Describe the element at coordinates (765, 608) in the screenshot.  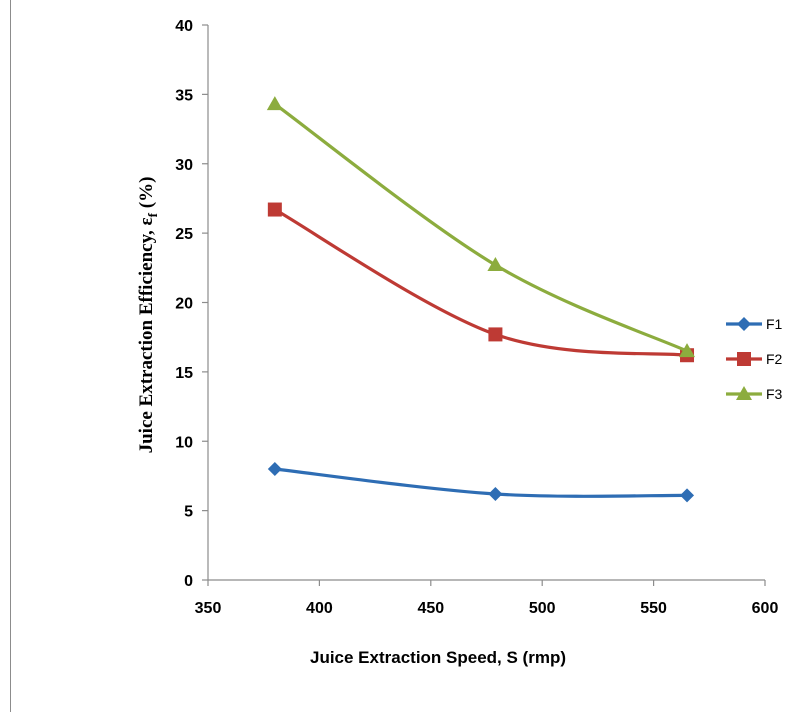
I see `x-tick-label: 600` at that location.